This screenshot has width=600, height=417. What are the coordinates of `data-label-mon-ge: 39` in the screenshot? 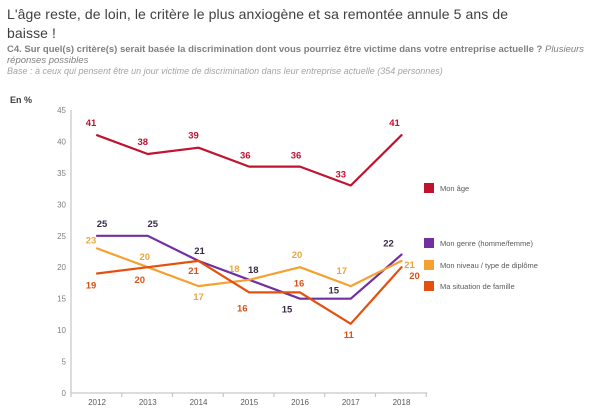 It's located at (193, 136).